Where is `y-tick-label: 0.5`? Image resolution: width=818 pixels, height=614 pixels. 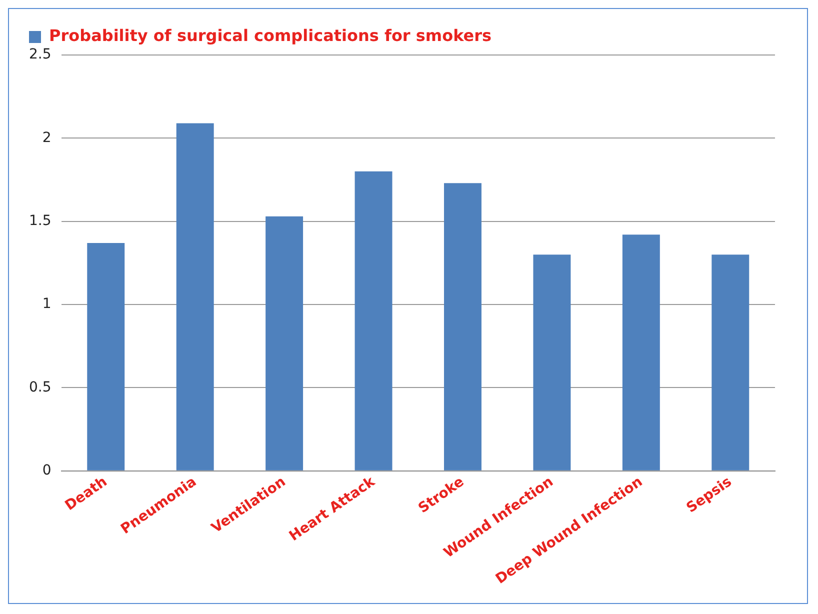
y-tick-label: 0.5 is located at coordinates (40, 387).